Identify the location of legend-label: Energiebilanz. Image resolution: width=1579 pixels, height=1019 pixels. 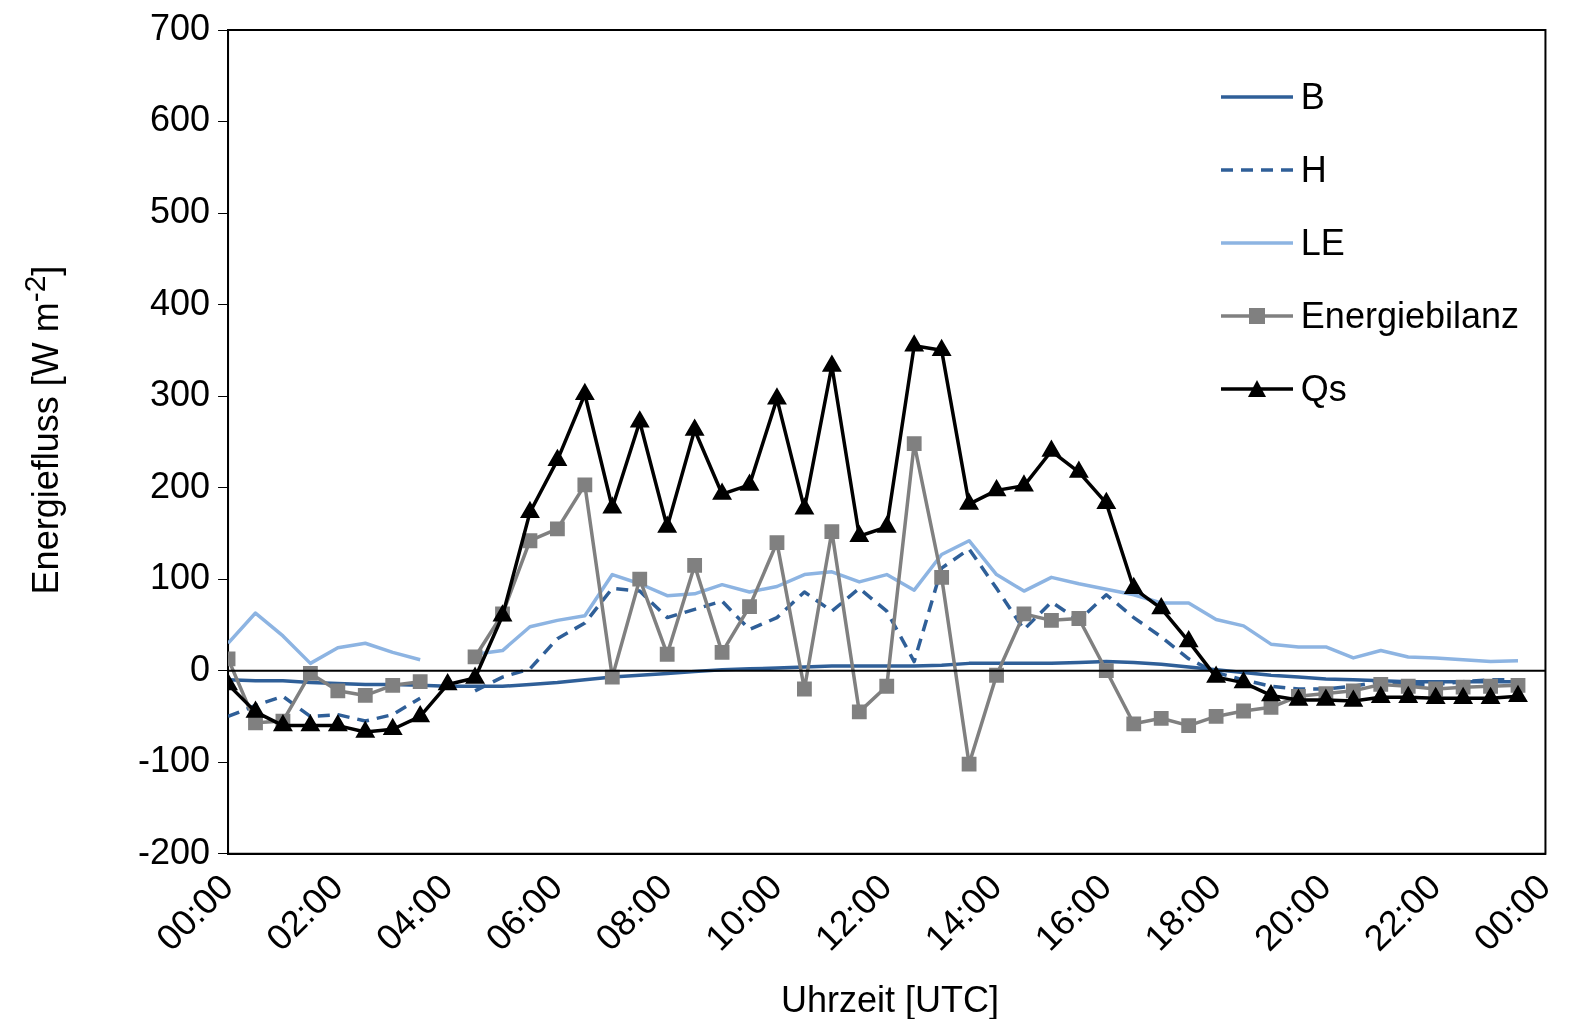
(1409, 315).